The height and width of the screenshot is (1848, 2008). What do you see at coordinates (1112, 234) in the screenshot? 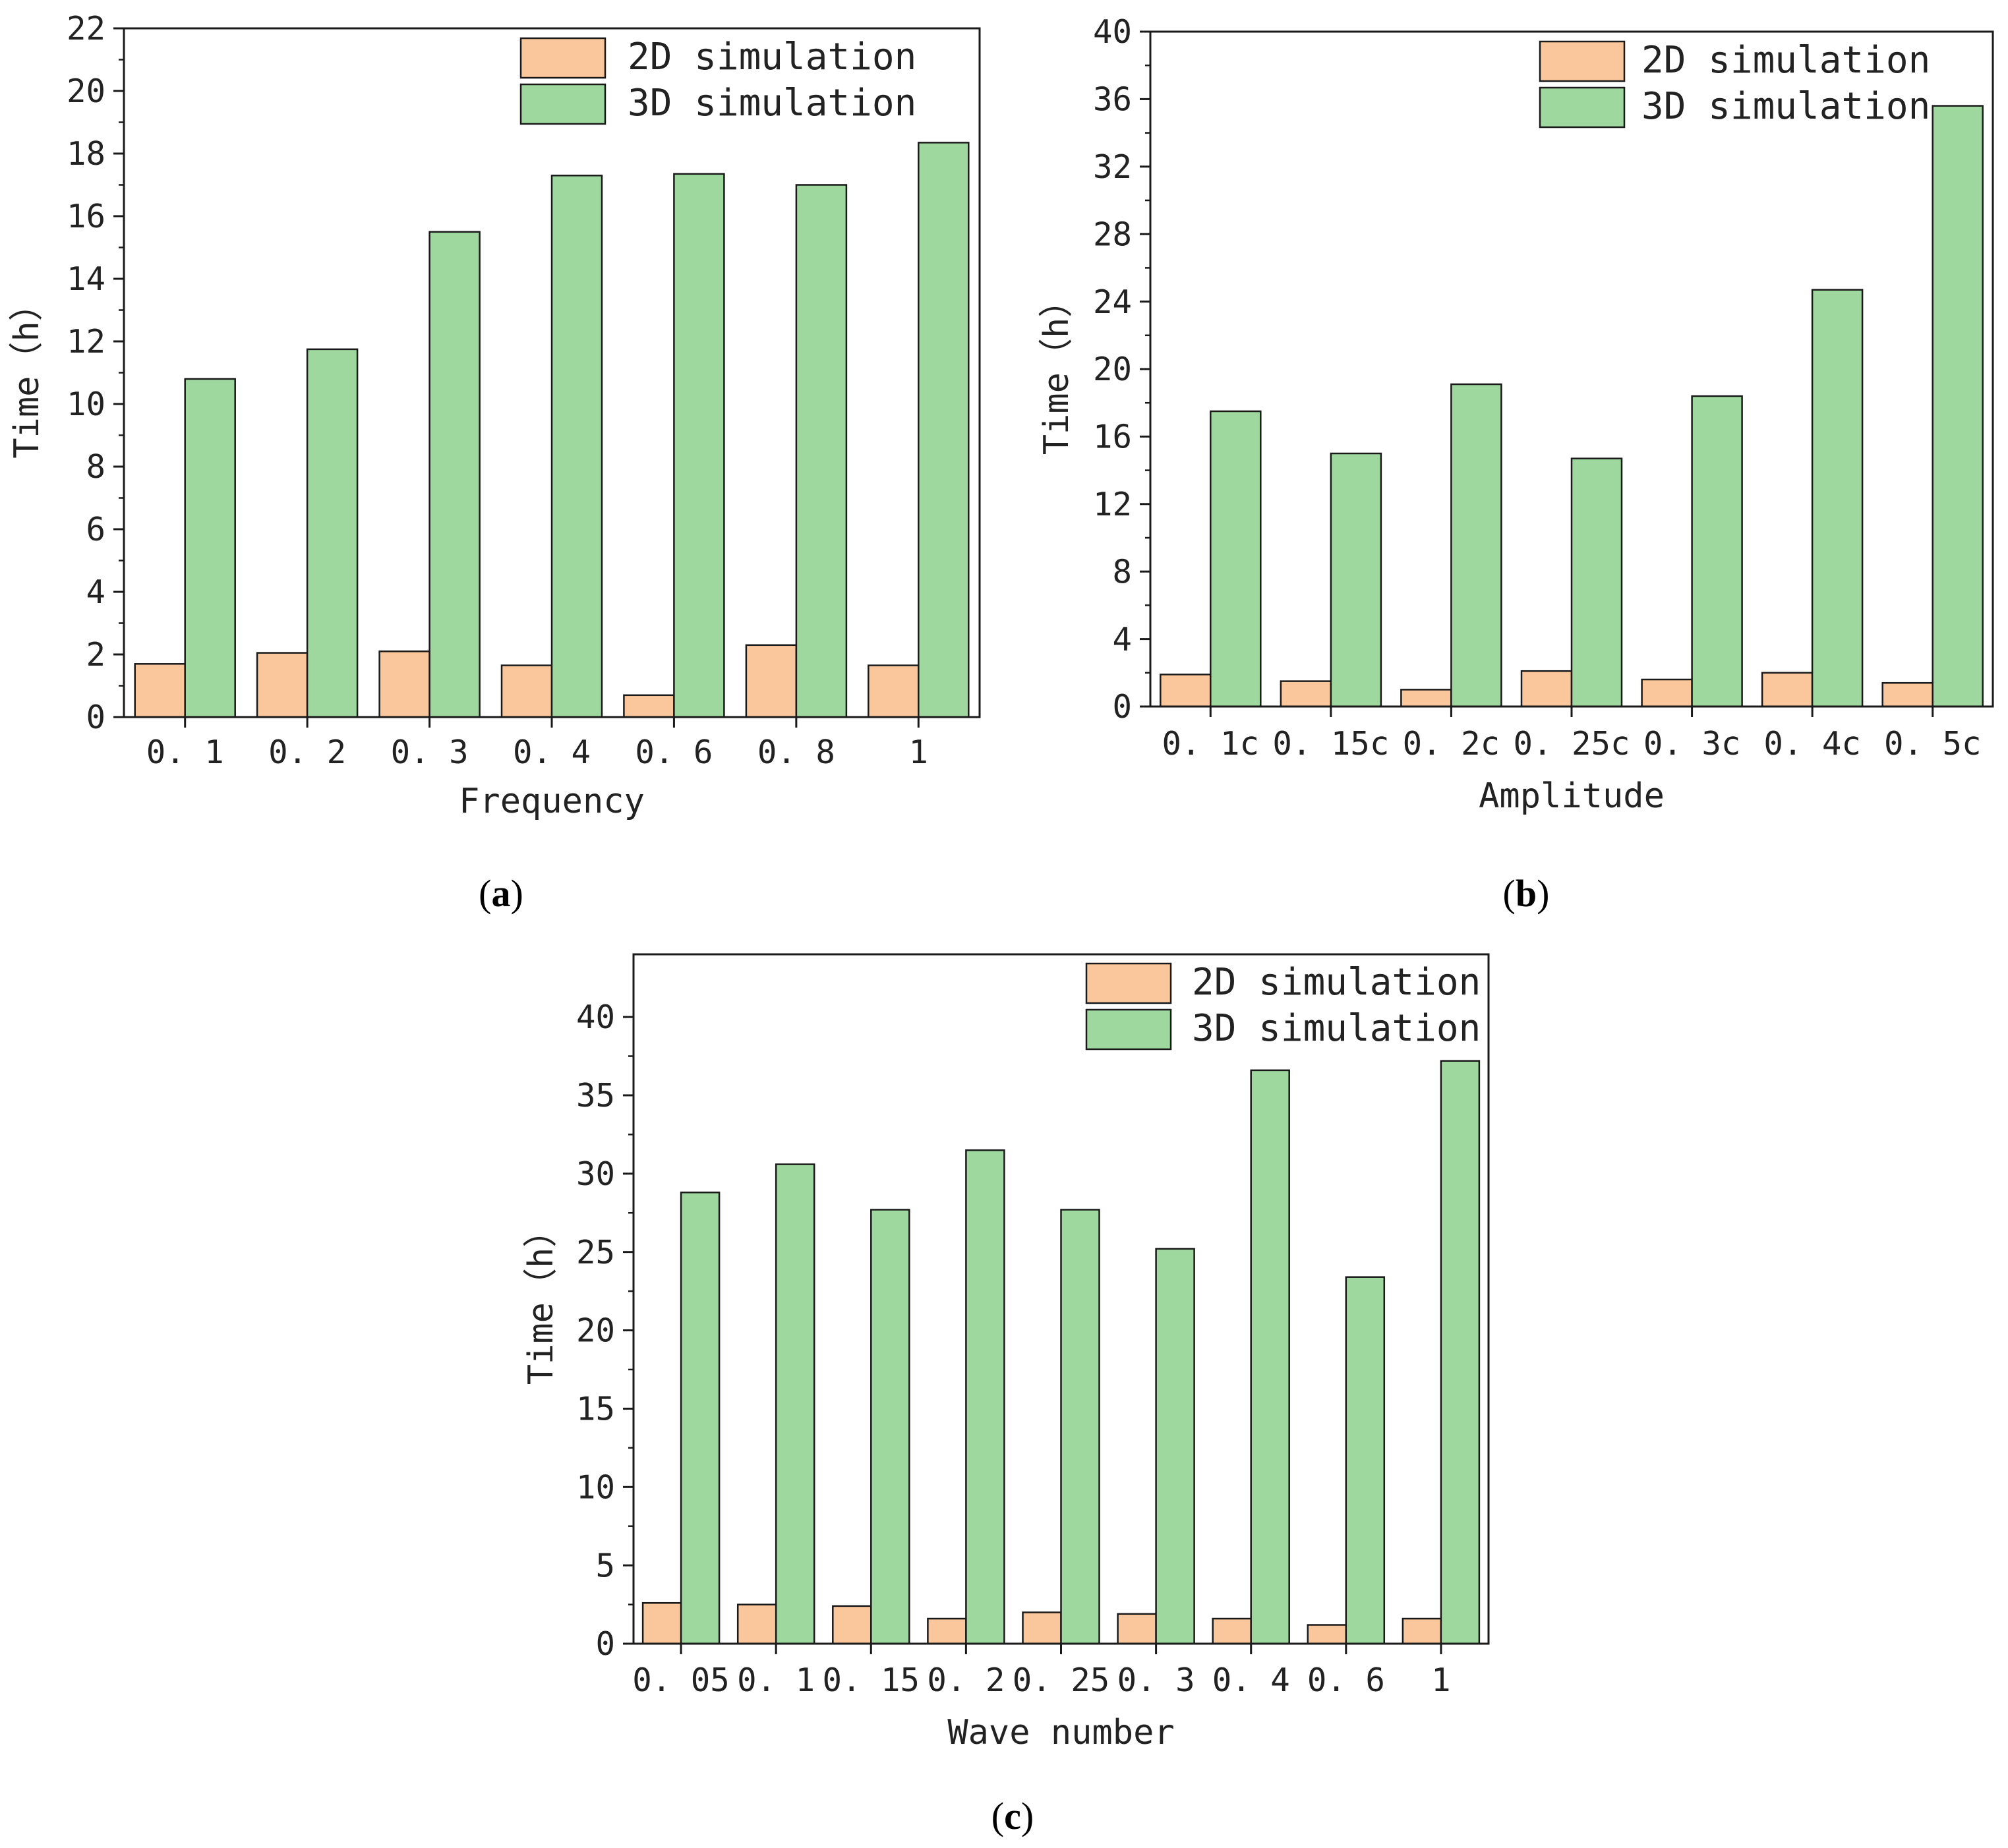
I see `y-tick-label: 28` at bounding box center [1112, 234].